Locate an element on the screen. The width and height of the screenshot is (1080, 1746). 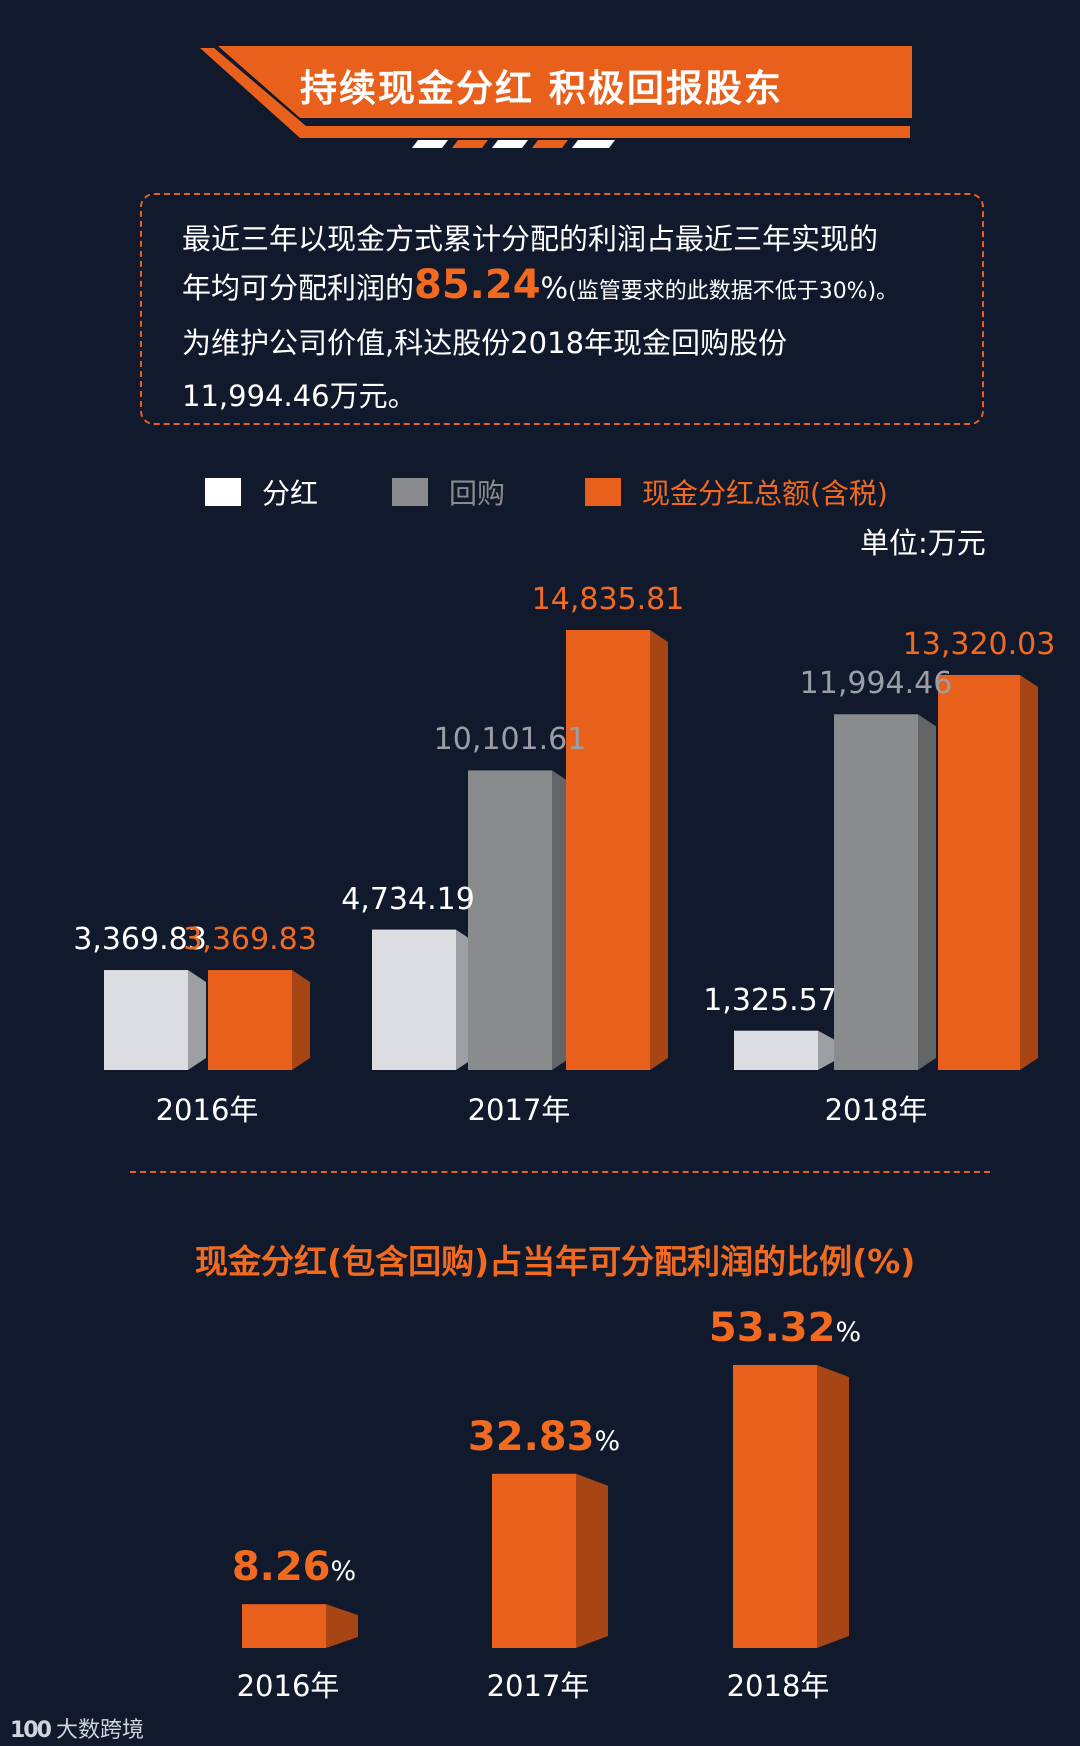
legend-label-buyback: 回购 is located at coordinates (477, 493).